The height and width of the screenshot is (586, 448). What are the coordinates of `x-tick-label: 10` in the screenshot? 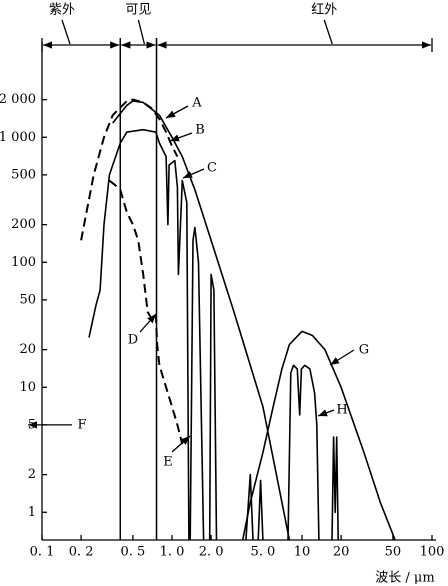 It's located at (302, 552).